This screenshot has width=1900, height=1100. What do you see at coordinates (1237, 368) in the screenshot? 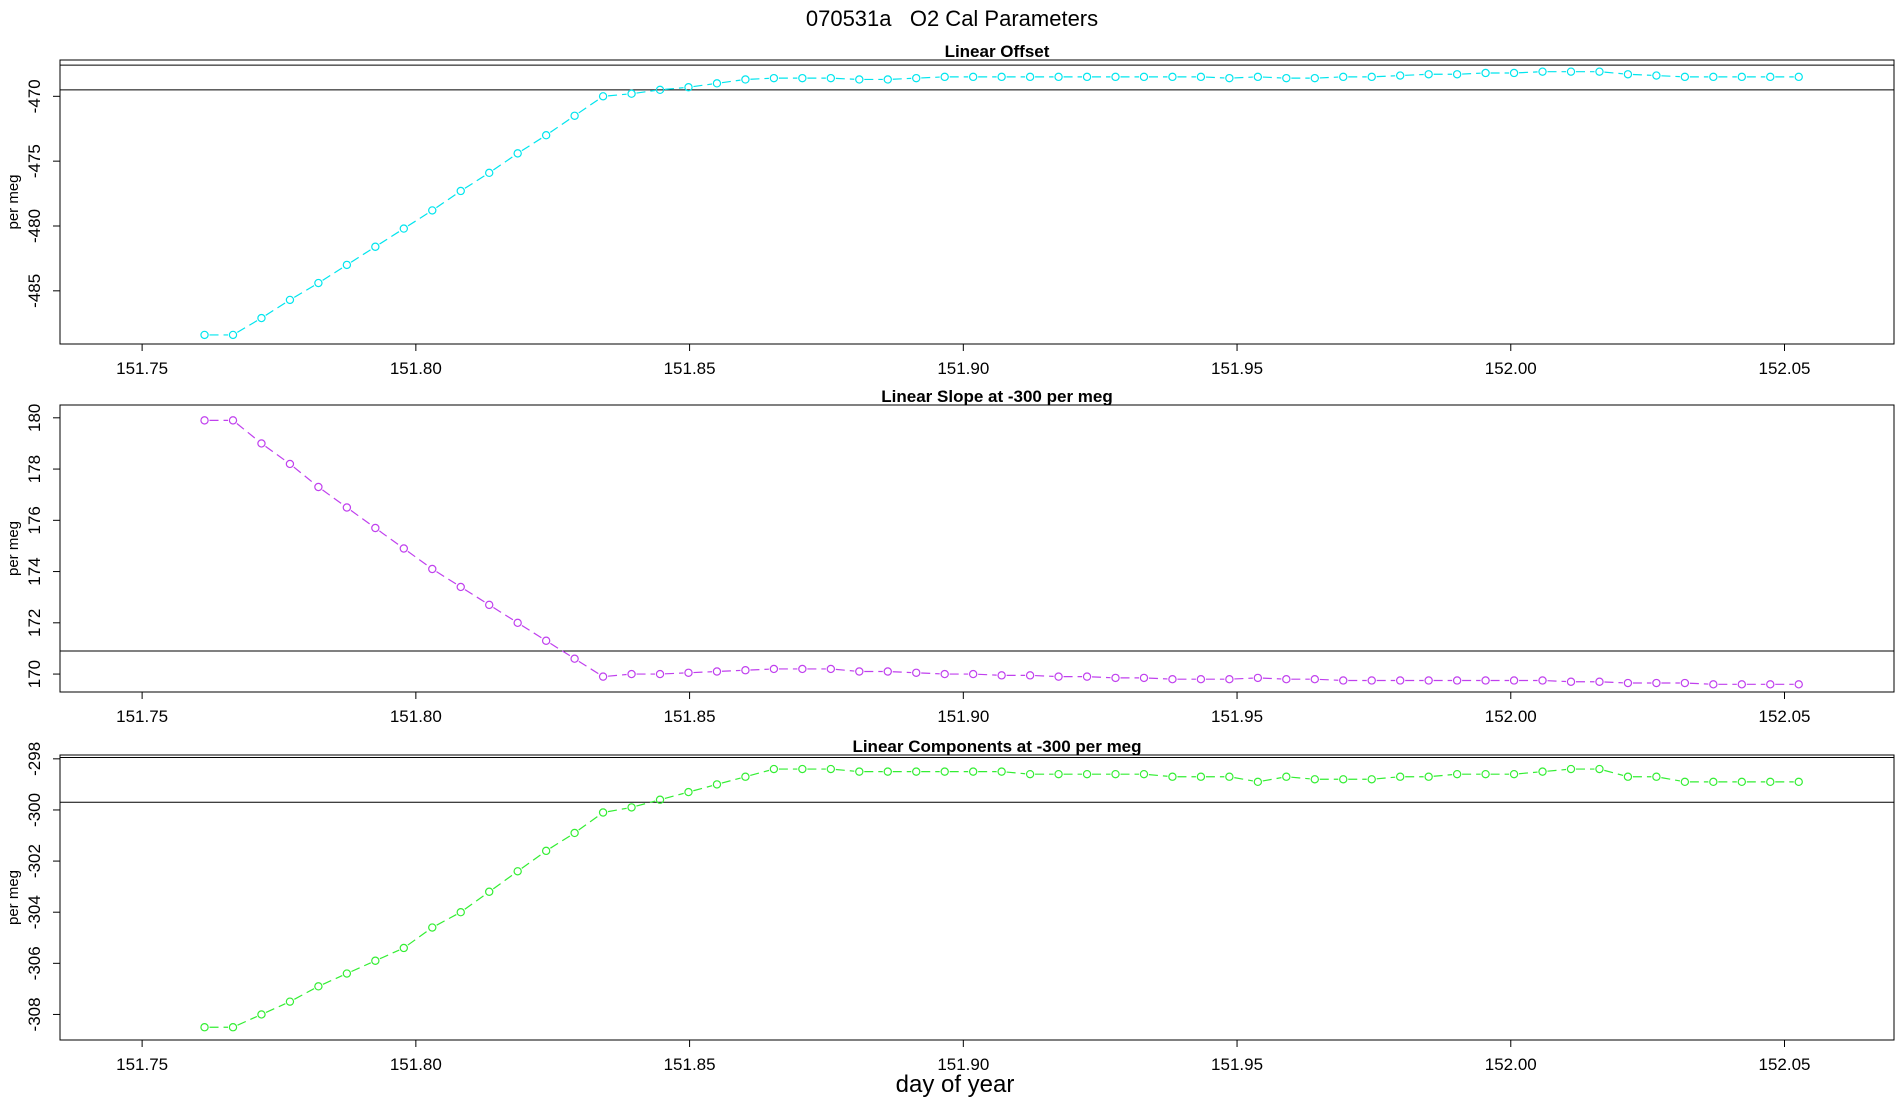
I see `x-tick-label: 151.95` at bounding box center [1237, 368].